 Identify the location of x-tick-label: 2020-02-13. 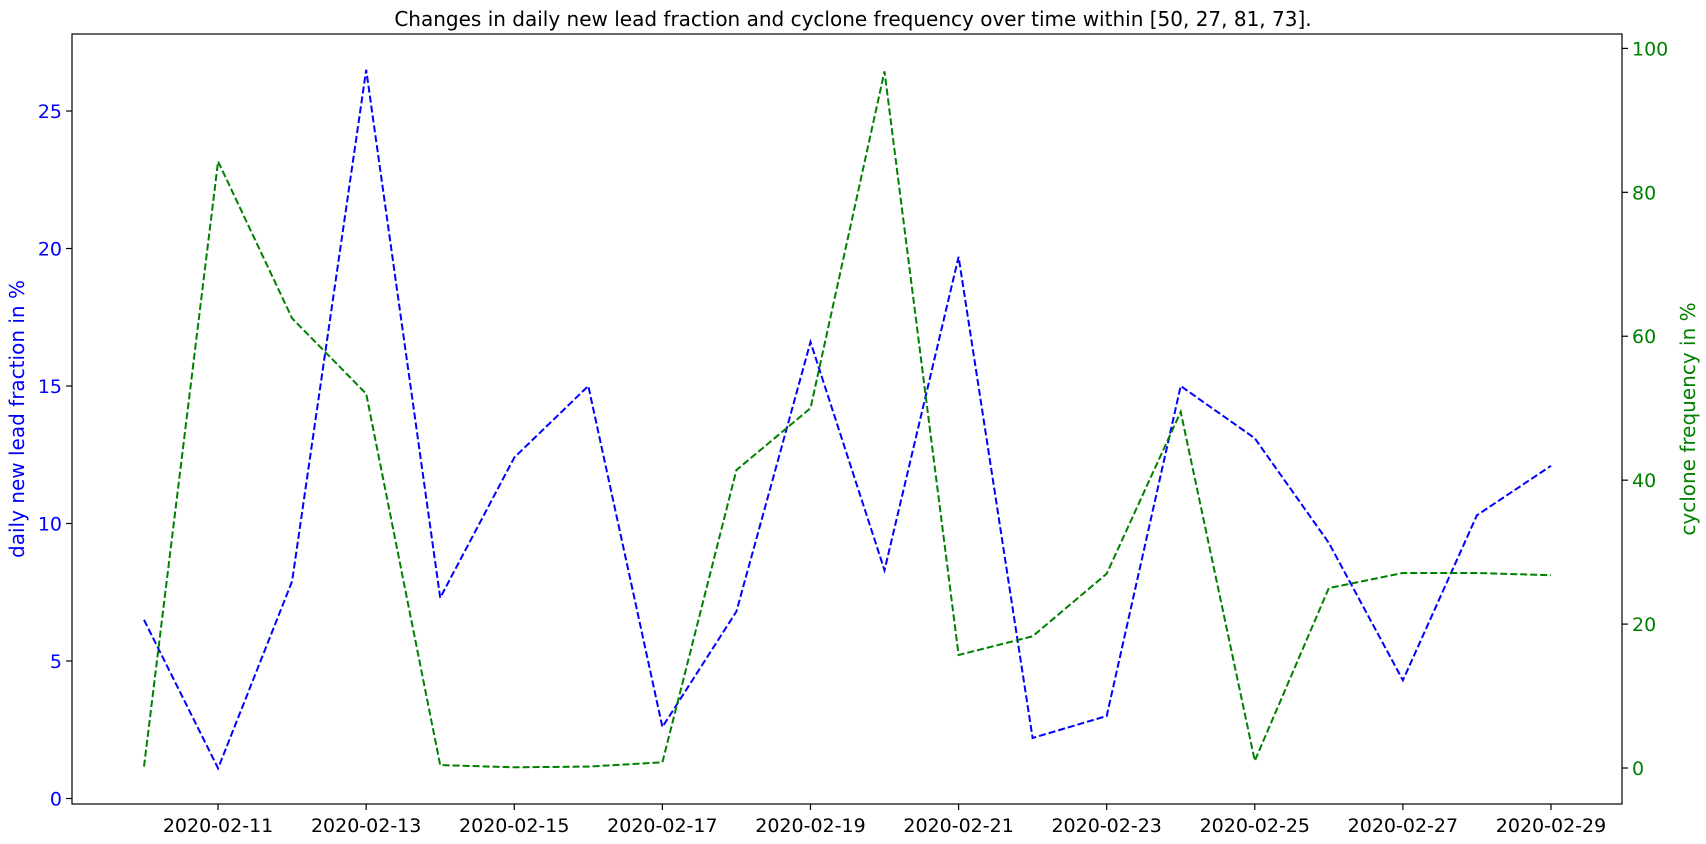
(366, 826).